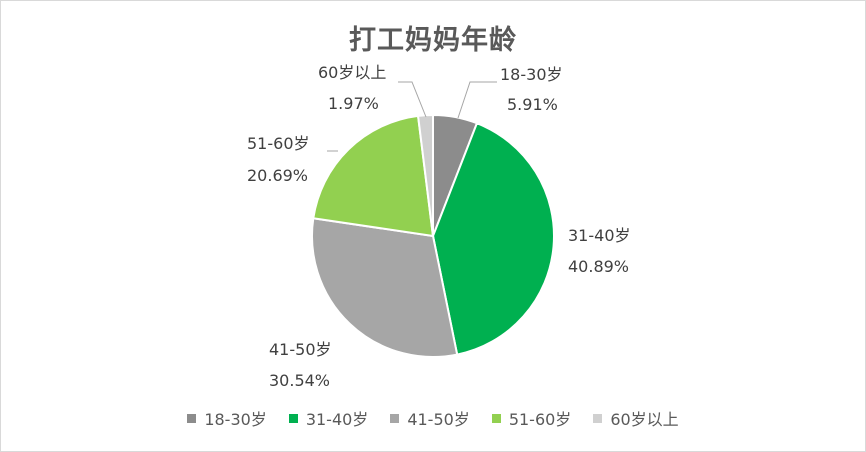  I want to click on legend-item-51-60岁: 51-60岁, so click(531, 418).